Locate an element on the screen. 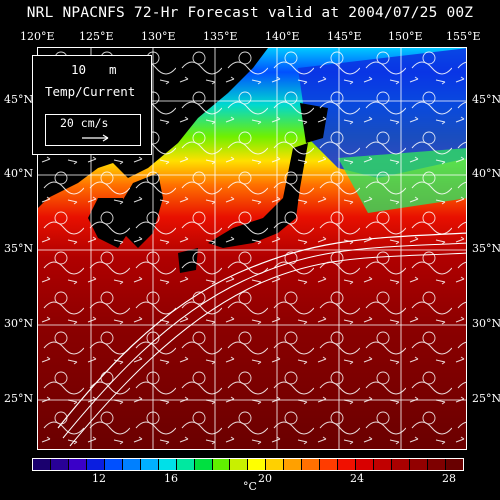 Image resolution: width=500 pixels, height=500 pixels. lat-label-left-25n: 25°N is located at coordinates (19, 398).